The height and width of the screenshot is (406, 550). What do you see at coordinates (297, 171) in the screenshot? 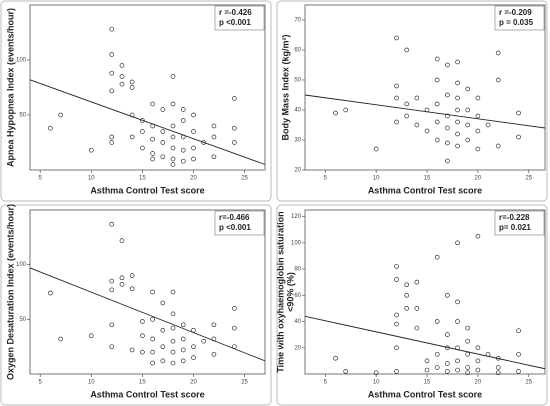
I see `y-tick-label: 20` at bounding box center [297, 171].